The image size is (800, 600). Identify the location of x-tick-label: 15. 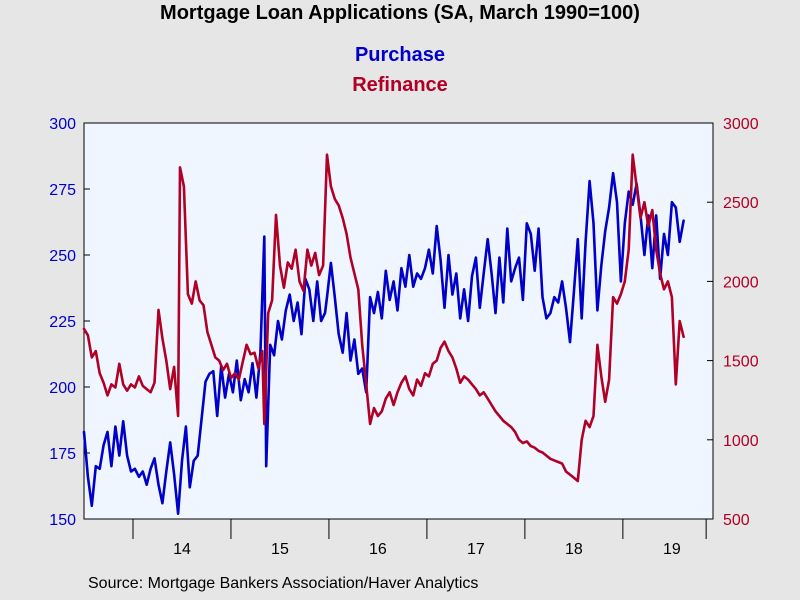
(280, 549).